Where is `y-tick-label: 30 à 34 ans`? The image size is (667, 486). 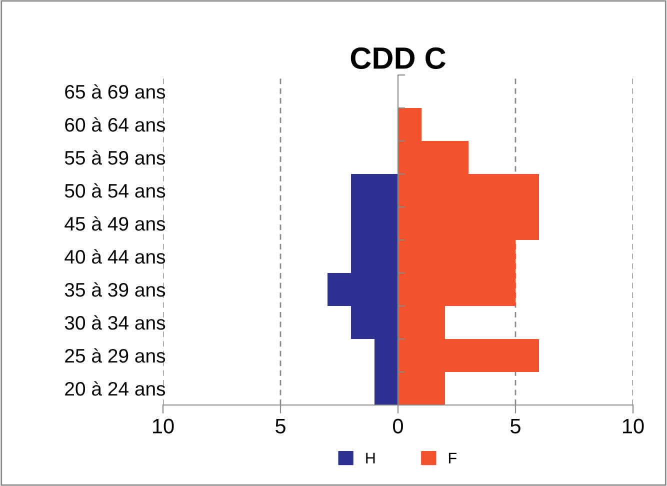 y-tick-label: 30 à 34 ans is located at coordinates (115, 322).